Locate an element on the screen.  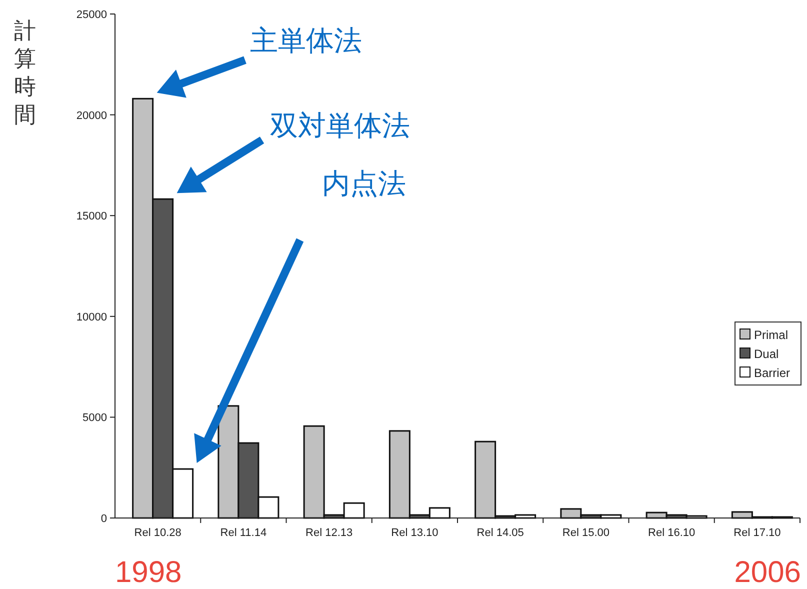
annotation: 内点法 is located at coordinates (364, 183).